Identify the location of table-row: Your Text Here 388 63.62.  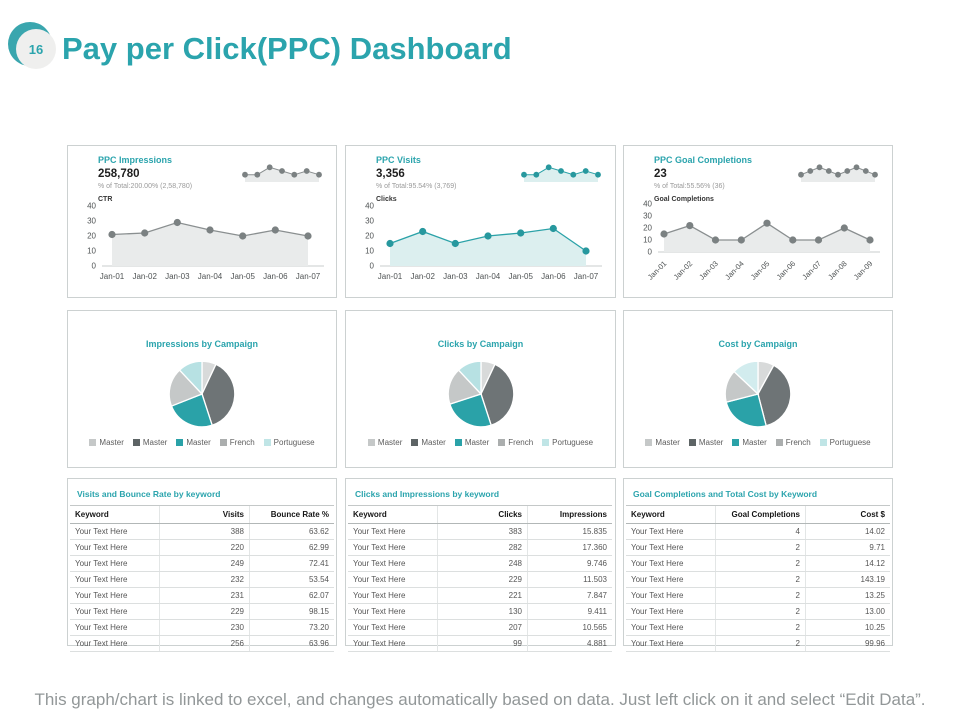
(202, 531).